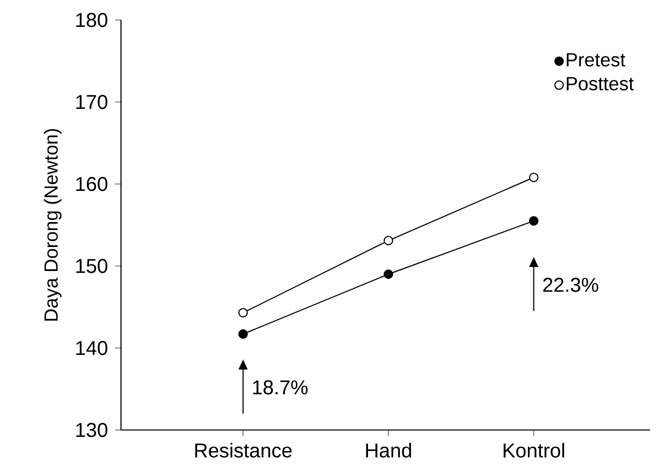  I want to click on x-tick-label: Kontrol, so click(534, 450).